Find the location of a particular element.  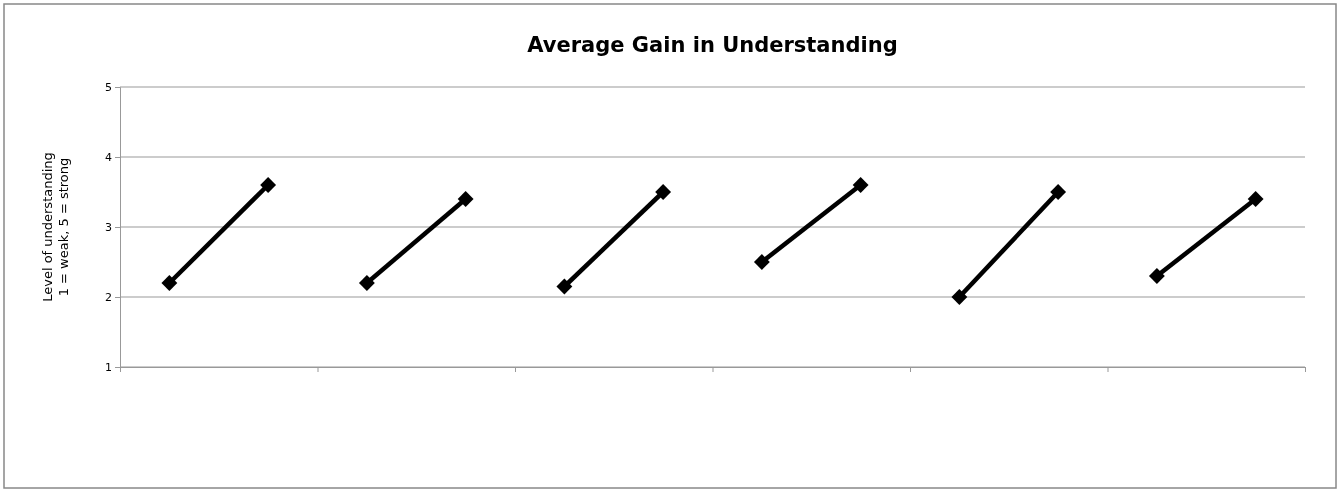

chart-title: Average Gain in Understanding is located at coordinates (712, 45).